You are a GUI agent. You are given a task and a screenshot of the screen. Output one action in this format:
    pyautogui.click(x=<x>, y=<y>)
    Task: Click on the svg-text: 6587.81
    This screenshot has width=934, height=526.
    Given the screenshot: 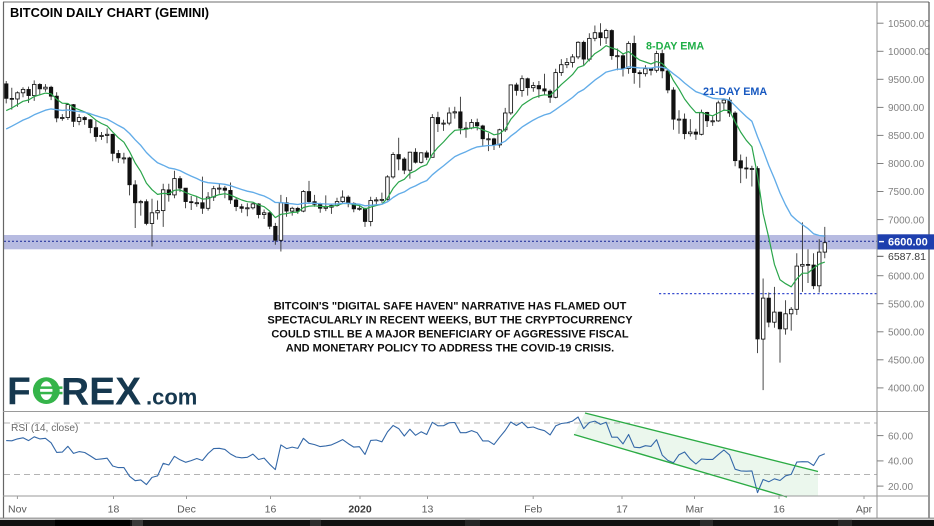 What is the action you would take?
    pyautogui.click(x=907, y=257)
    